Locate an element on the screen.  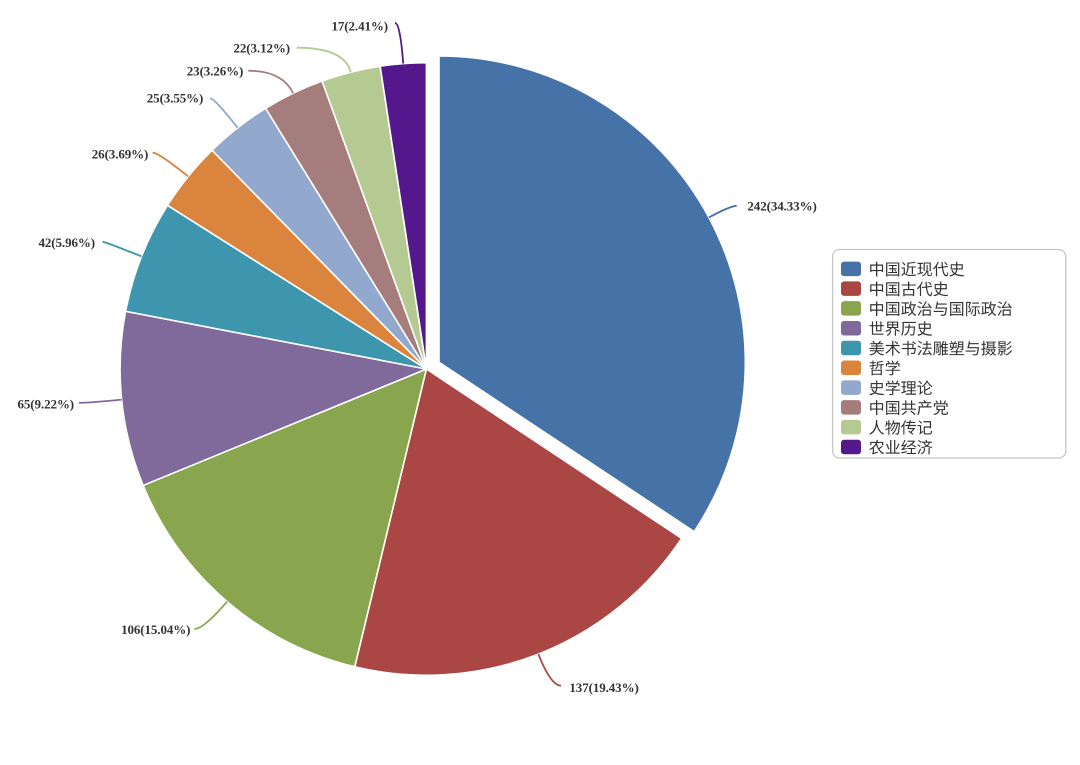
legend is located at coordinates (949, 353).